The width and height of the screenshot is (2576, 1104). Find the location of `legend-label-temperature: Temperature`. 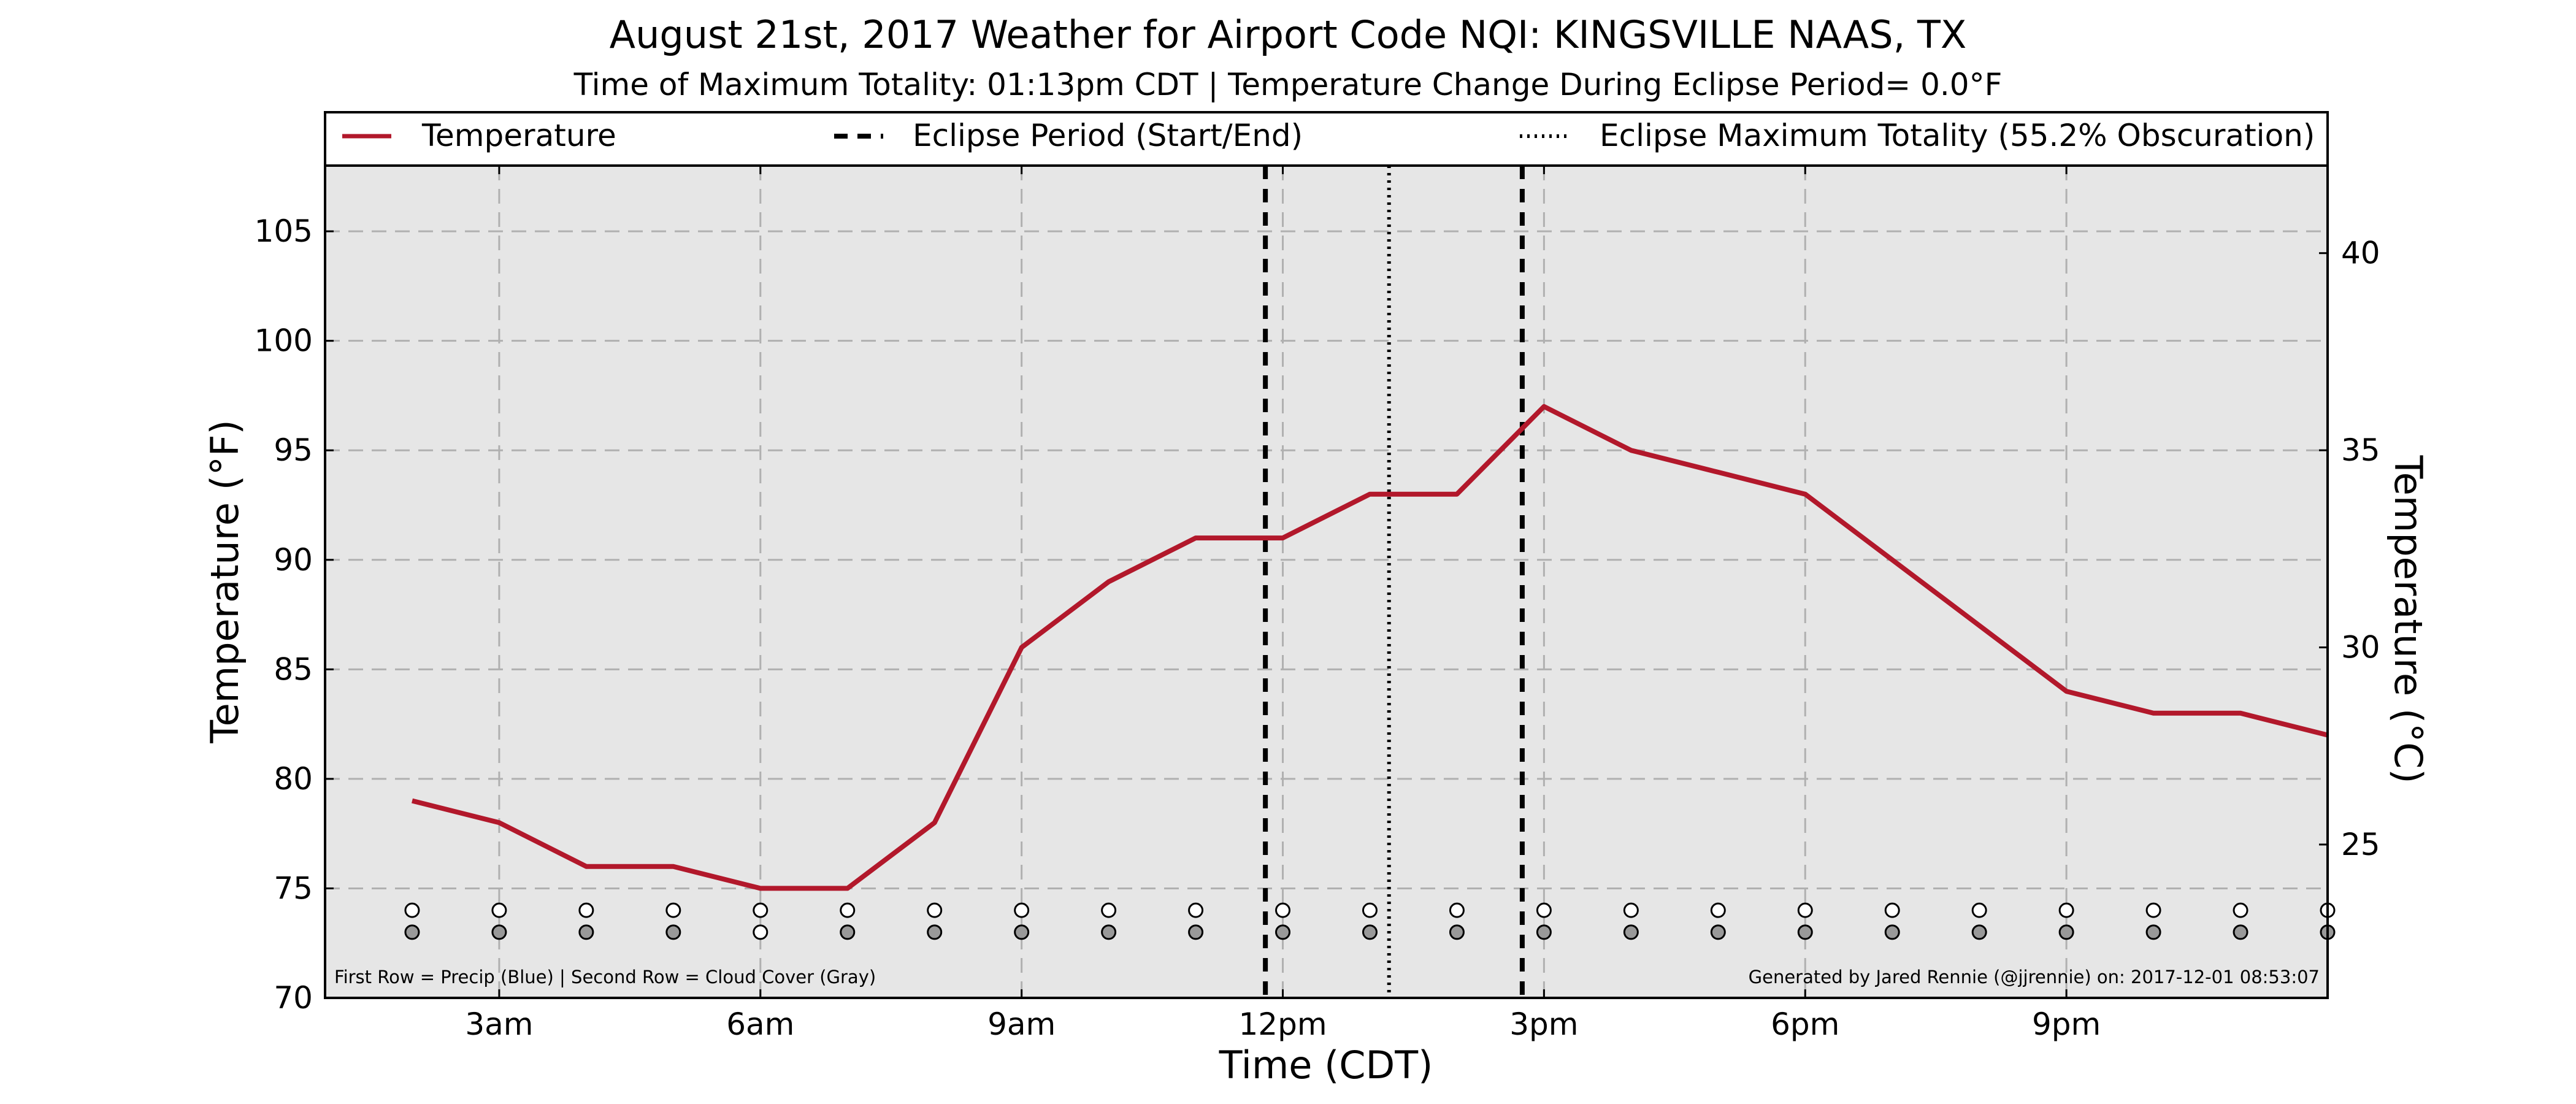

legend-label-temperature: Temperature is located at coordinates (518, 135).